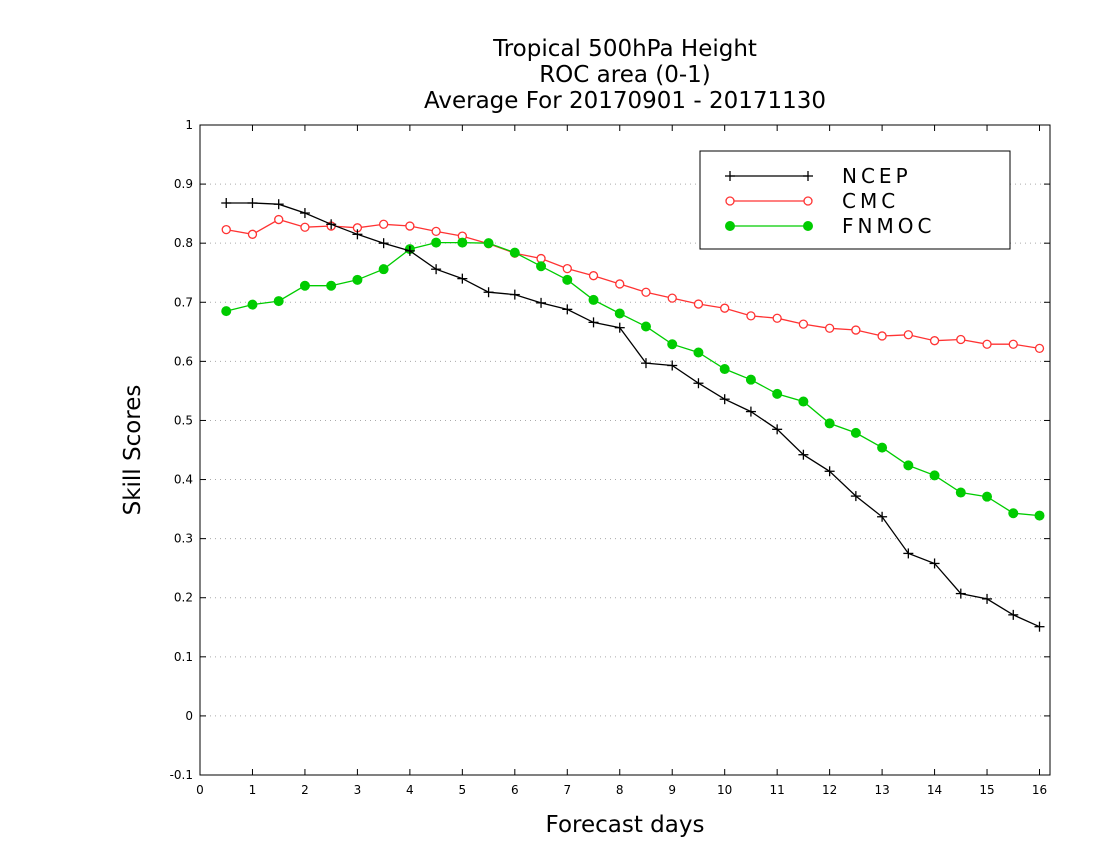 The image size is (1100, 850). Describe the element at coordinates (777, 790) in the screenshot. I see `x-tick-label: 11` at that location.